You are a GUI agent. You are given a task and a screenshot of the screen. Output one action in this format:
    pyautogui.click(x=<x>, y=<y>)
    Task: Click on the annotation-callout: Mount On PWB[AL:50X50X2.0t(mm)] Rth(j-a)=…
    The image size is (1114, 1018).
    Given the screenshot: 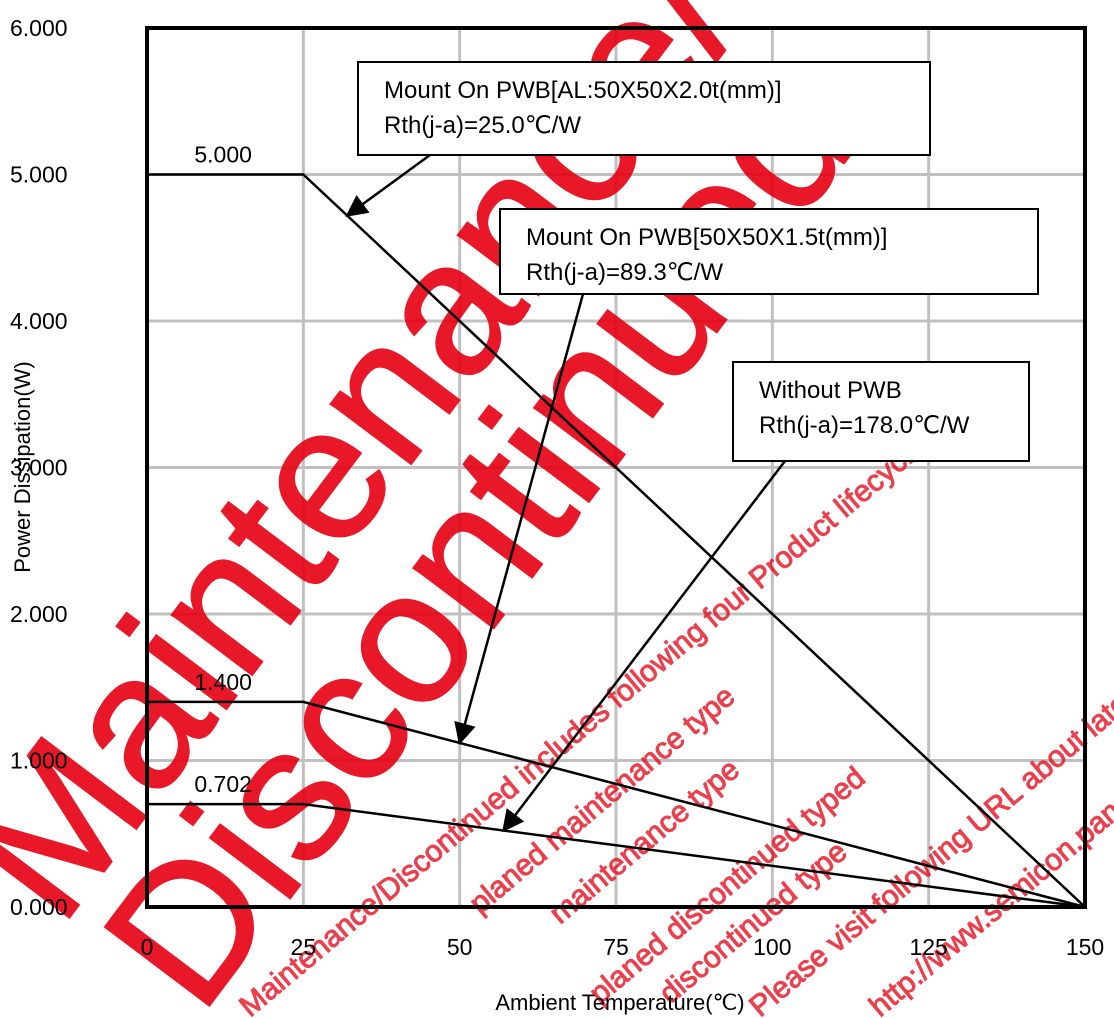 What is the action you would take?
    pyautogui.click(x=638, y=139)
    